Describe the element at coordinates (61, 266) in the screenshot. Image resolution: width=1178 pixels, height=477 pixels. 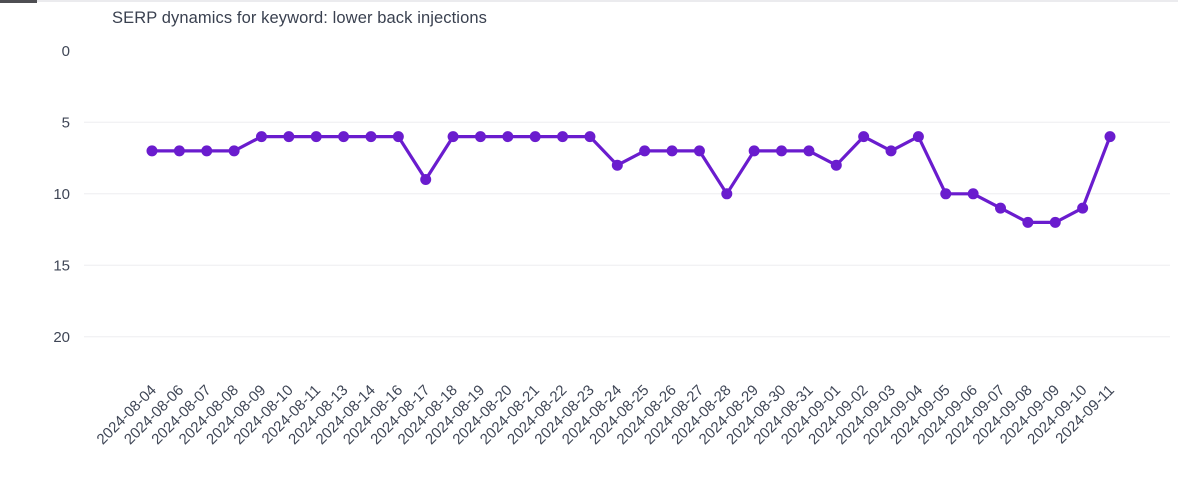
I see `y-axis-tick-label: 15` at that location.